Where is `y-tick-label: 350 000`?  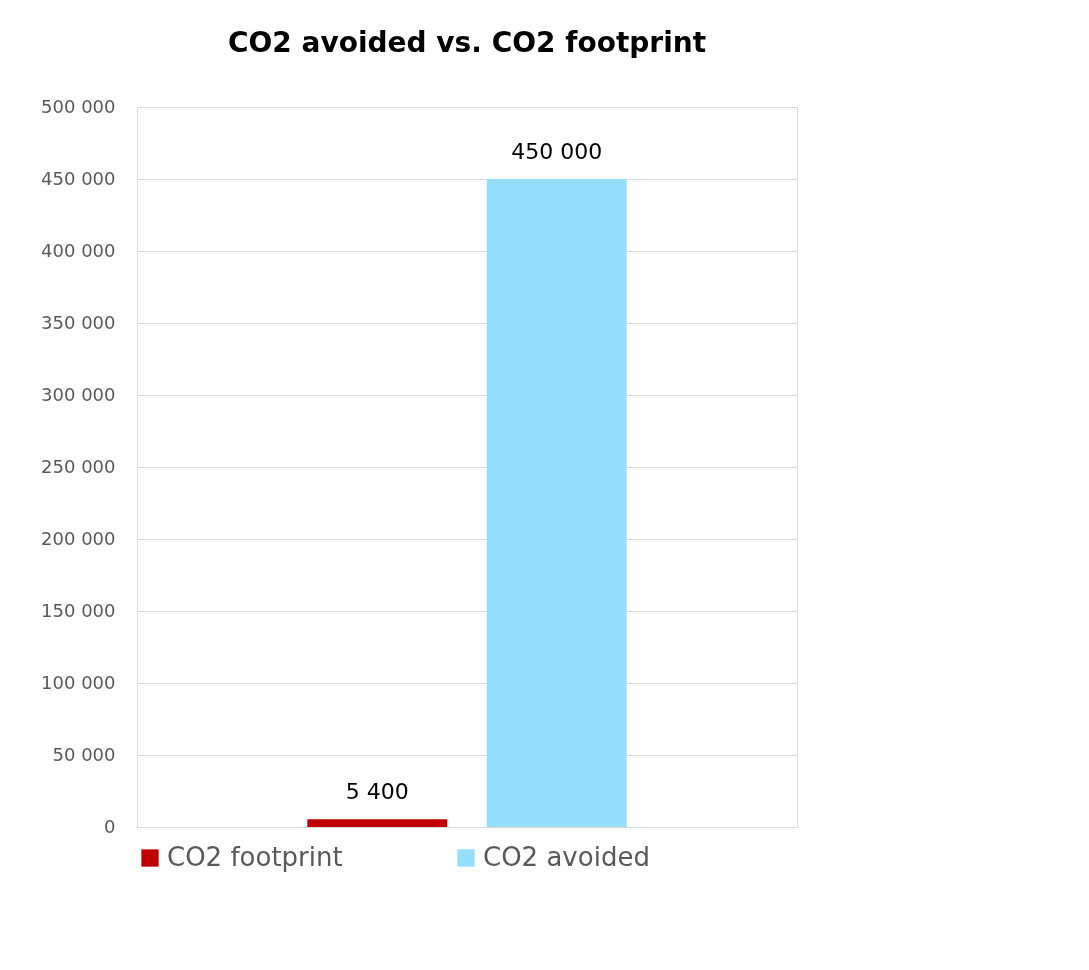
y-tick-label: 350 000 is located at coordinates (78, 322).